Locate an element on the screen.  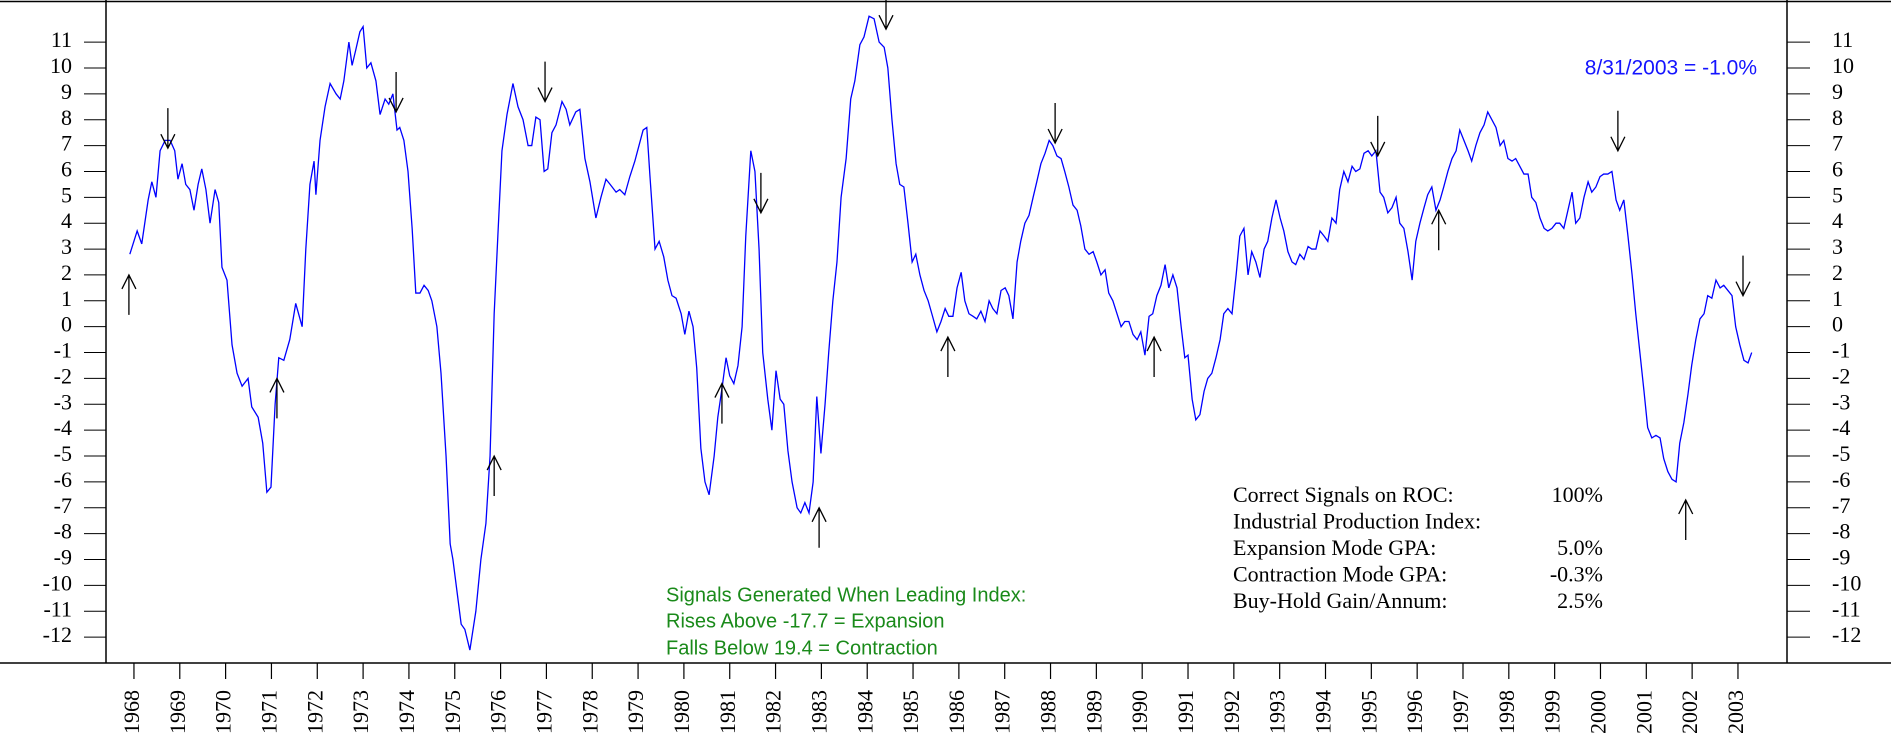
x-tick-label: 1995 is located at coordinates (1368, 712).